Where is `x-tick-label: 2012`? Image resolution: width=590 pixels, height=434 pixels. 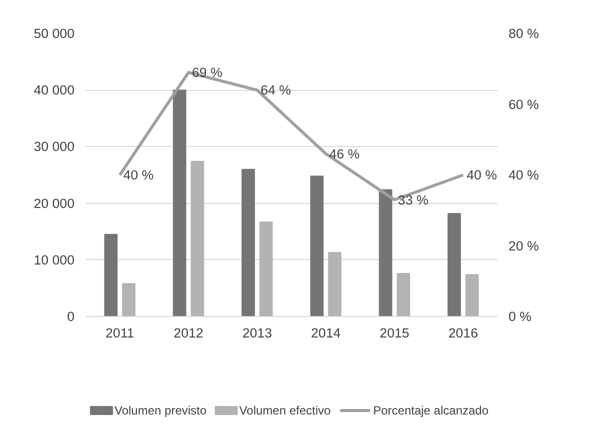
x-tick-label: 2012 is located at coordinates (189, 333).